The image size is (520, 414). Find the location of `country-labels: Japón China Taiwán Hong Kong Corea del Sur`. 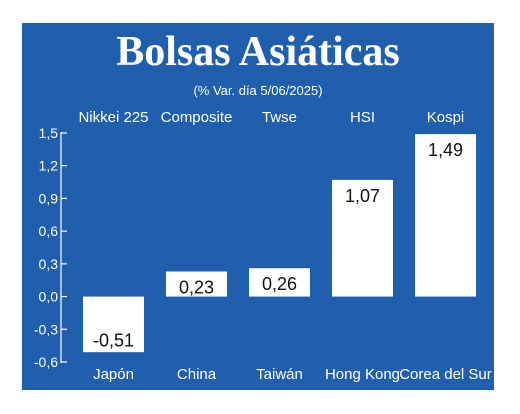

country-labels: Japón China Taiwán Hong Kong Corea del Sur is located at coordinates (292, 374).